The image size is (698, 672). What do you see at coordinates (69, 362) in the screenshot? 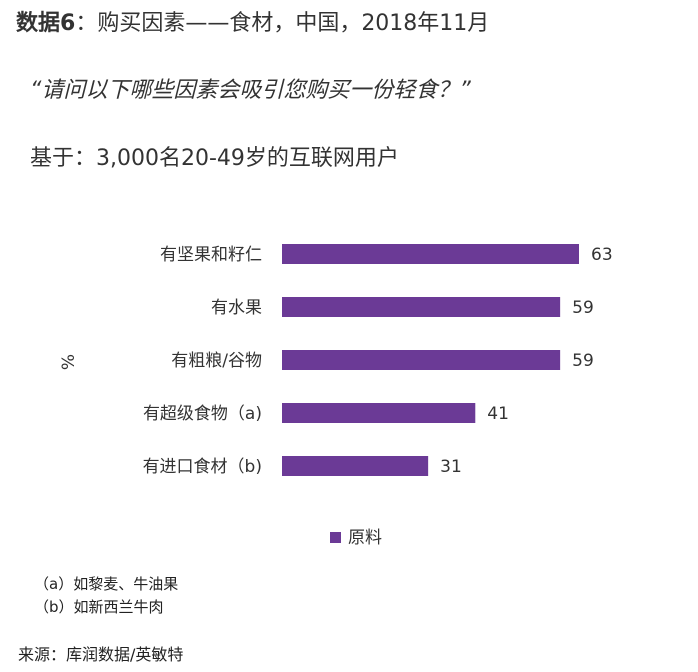
I see `y-axis-label: %` at bounding box center [69, 362].